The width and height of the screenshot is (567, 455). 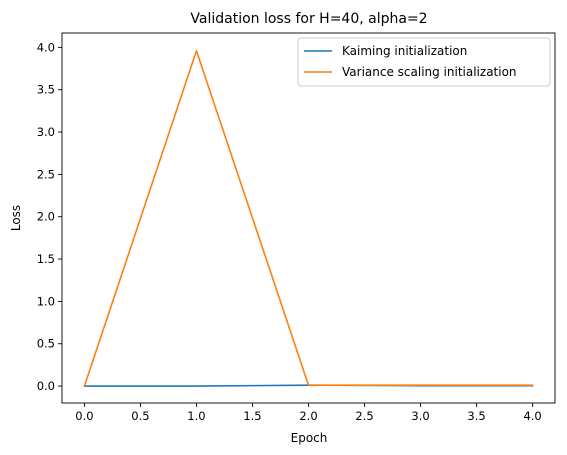 What do you see at coordinates (84, 416) in the screenshot?
I see `x-tick-label: 0.0` at bounding box center [84, 416].